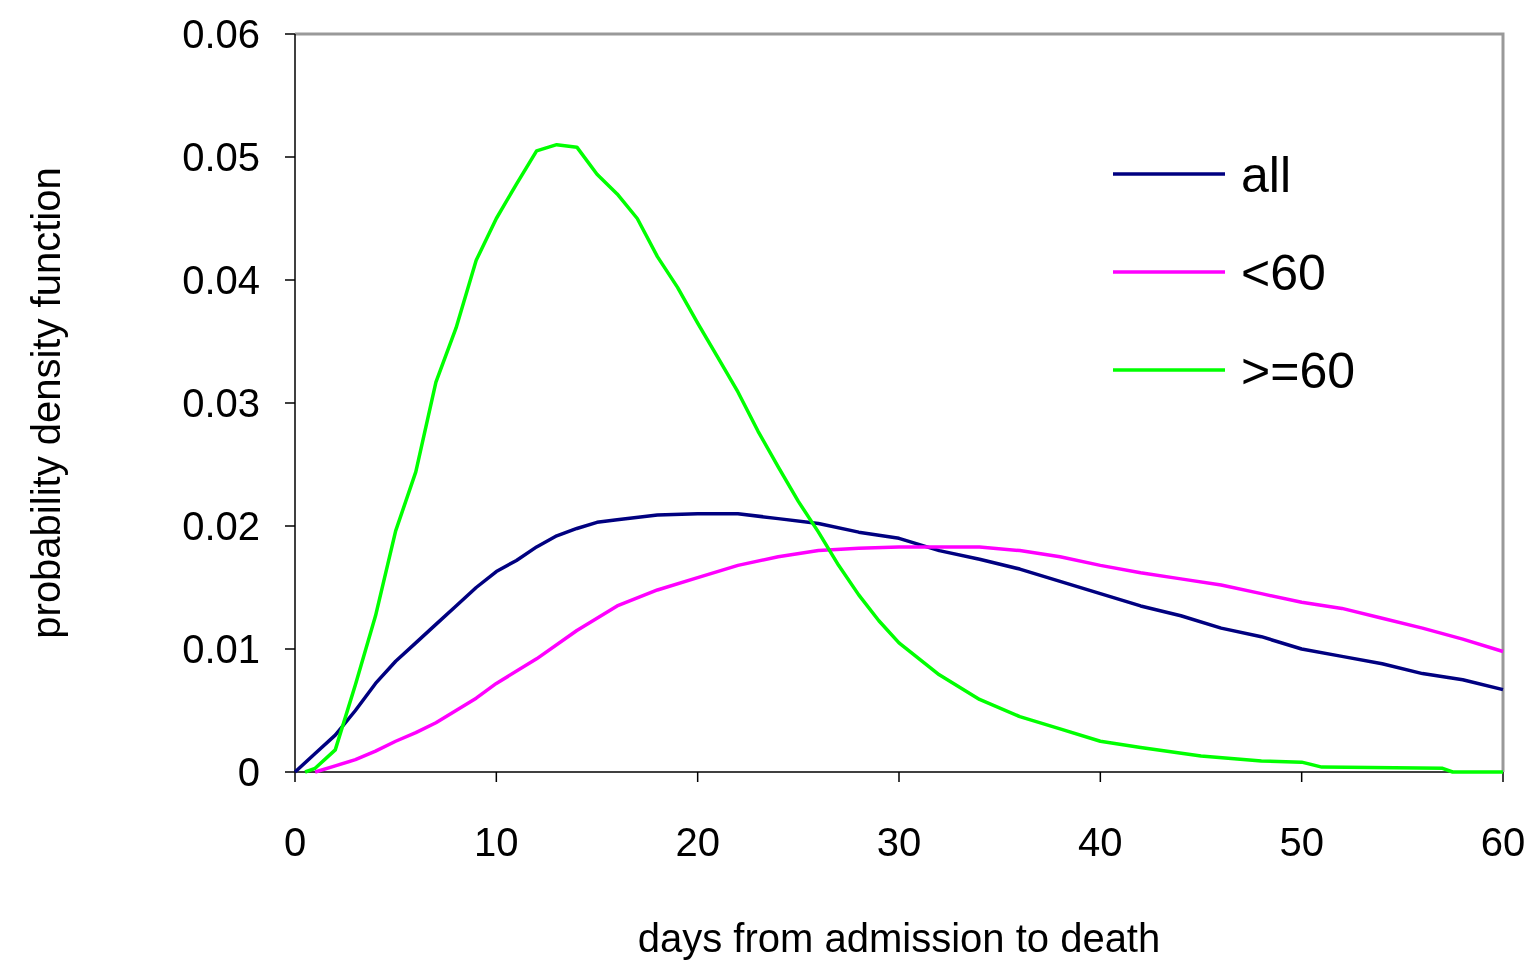 The height and width of the screenshot is (968, 1533). Describe the element at coordinates (1283, 272) in the screenshot. I see `legend-label: <60` at that location.